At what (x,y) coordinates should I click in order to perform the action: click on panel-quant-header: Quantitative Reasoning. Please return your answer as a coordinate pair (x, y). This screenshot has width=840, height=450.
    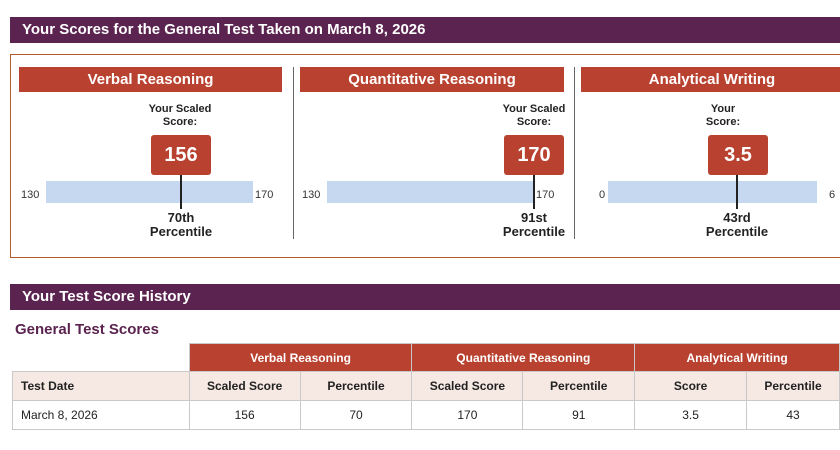
    Looking at the image, I should click on (432, 79).